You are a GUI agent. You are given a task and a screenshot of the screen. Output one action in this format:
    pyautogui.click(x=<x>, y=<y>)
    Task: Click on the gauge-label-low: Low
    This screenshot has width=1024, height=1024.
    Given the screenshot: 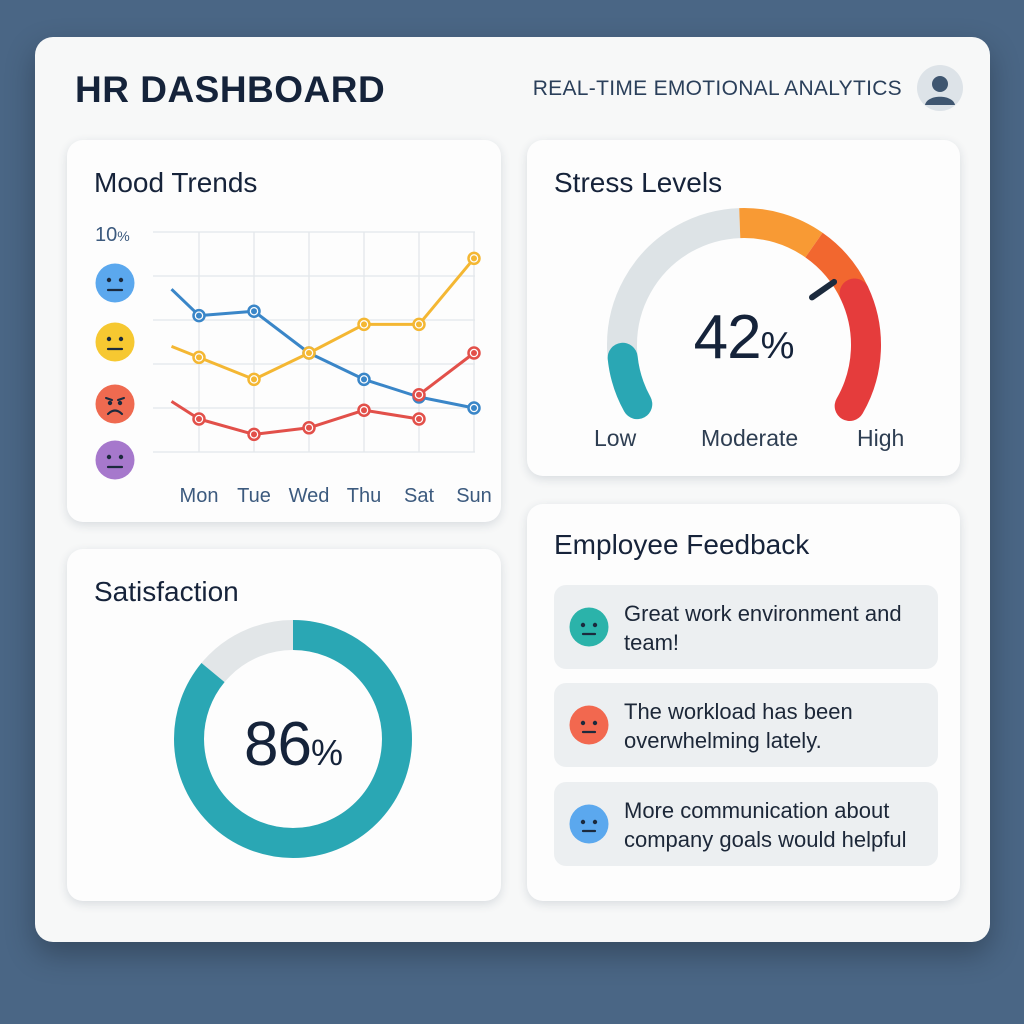 What is the action you would take?
    pyautogui.click(x=615, y=438)
    